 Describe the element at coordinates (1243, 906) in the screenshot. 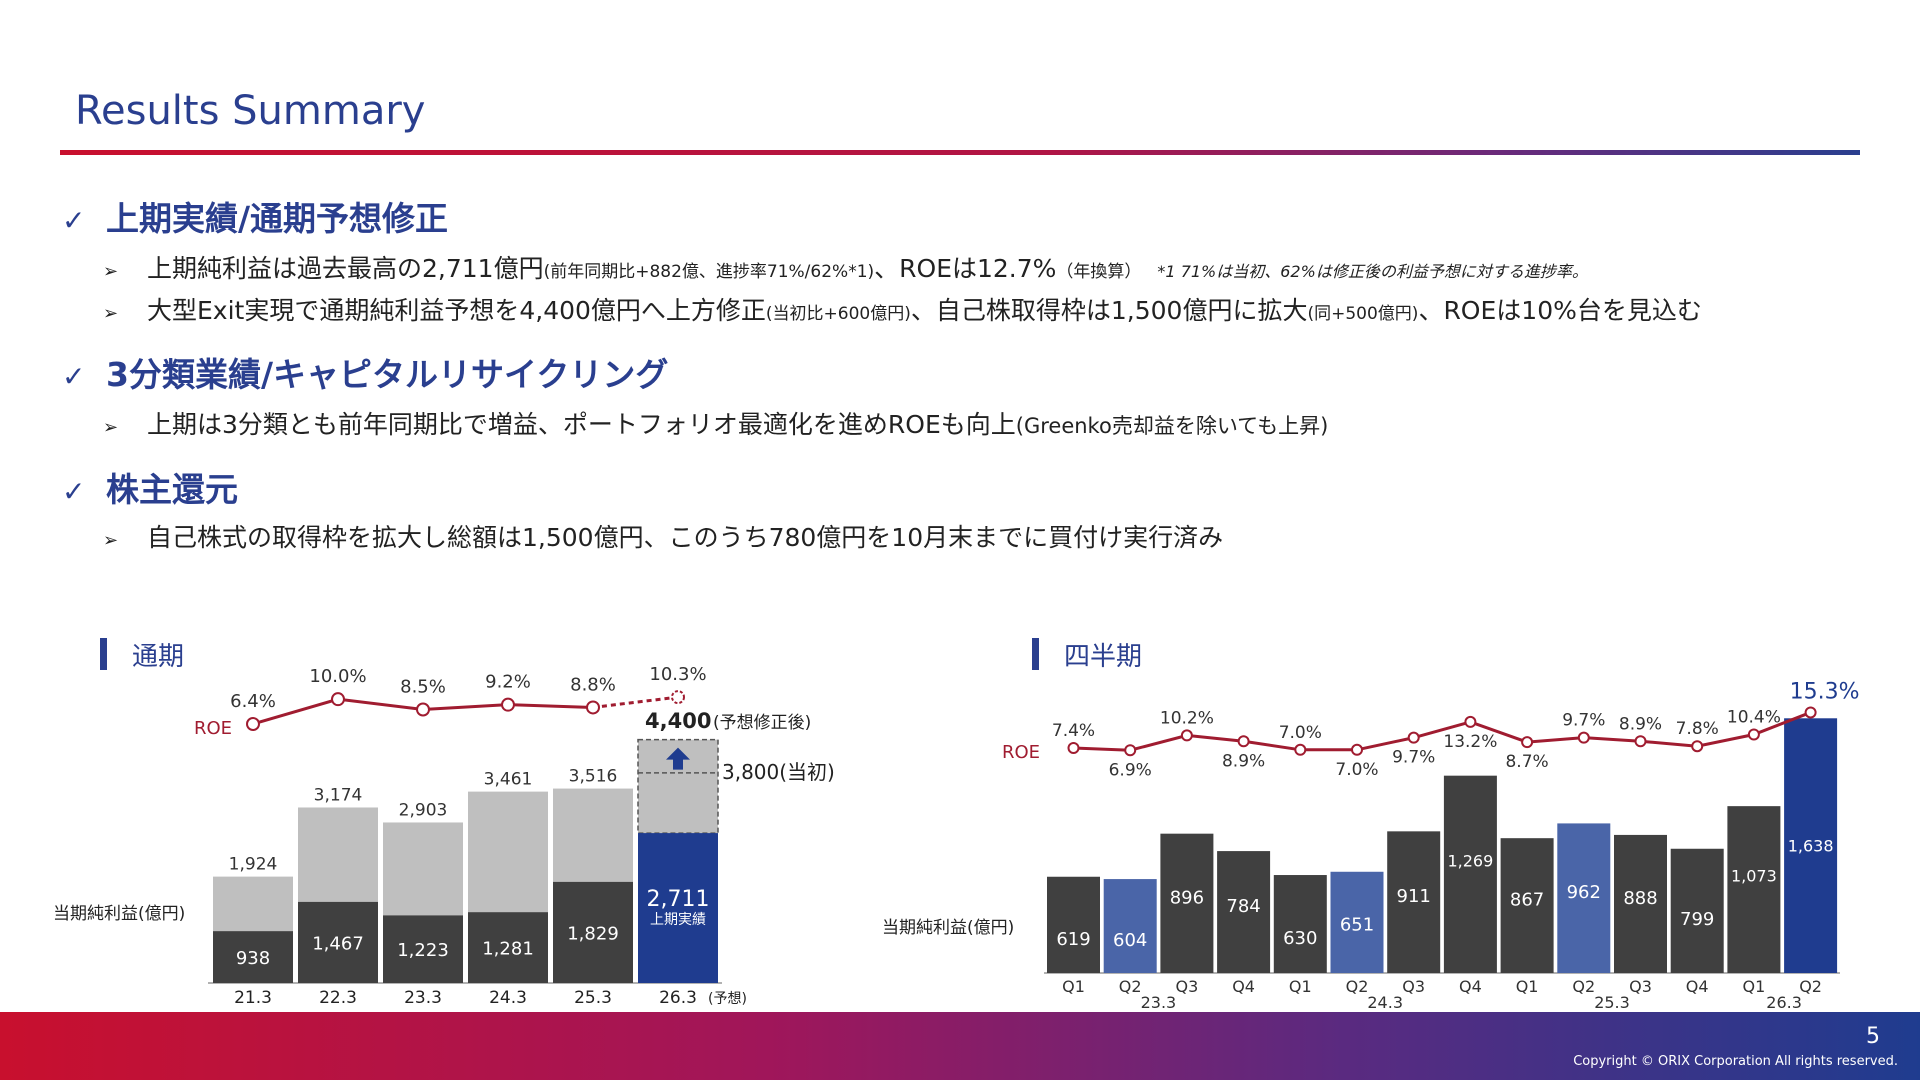

I see `bar-value-label: 784` at that location.